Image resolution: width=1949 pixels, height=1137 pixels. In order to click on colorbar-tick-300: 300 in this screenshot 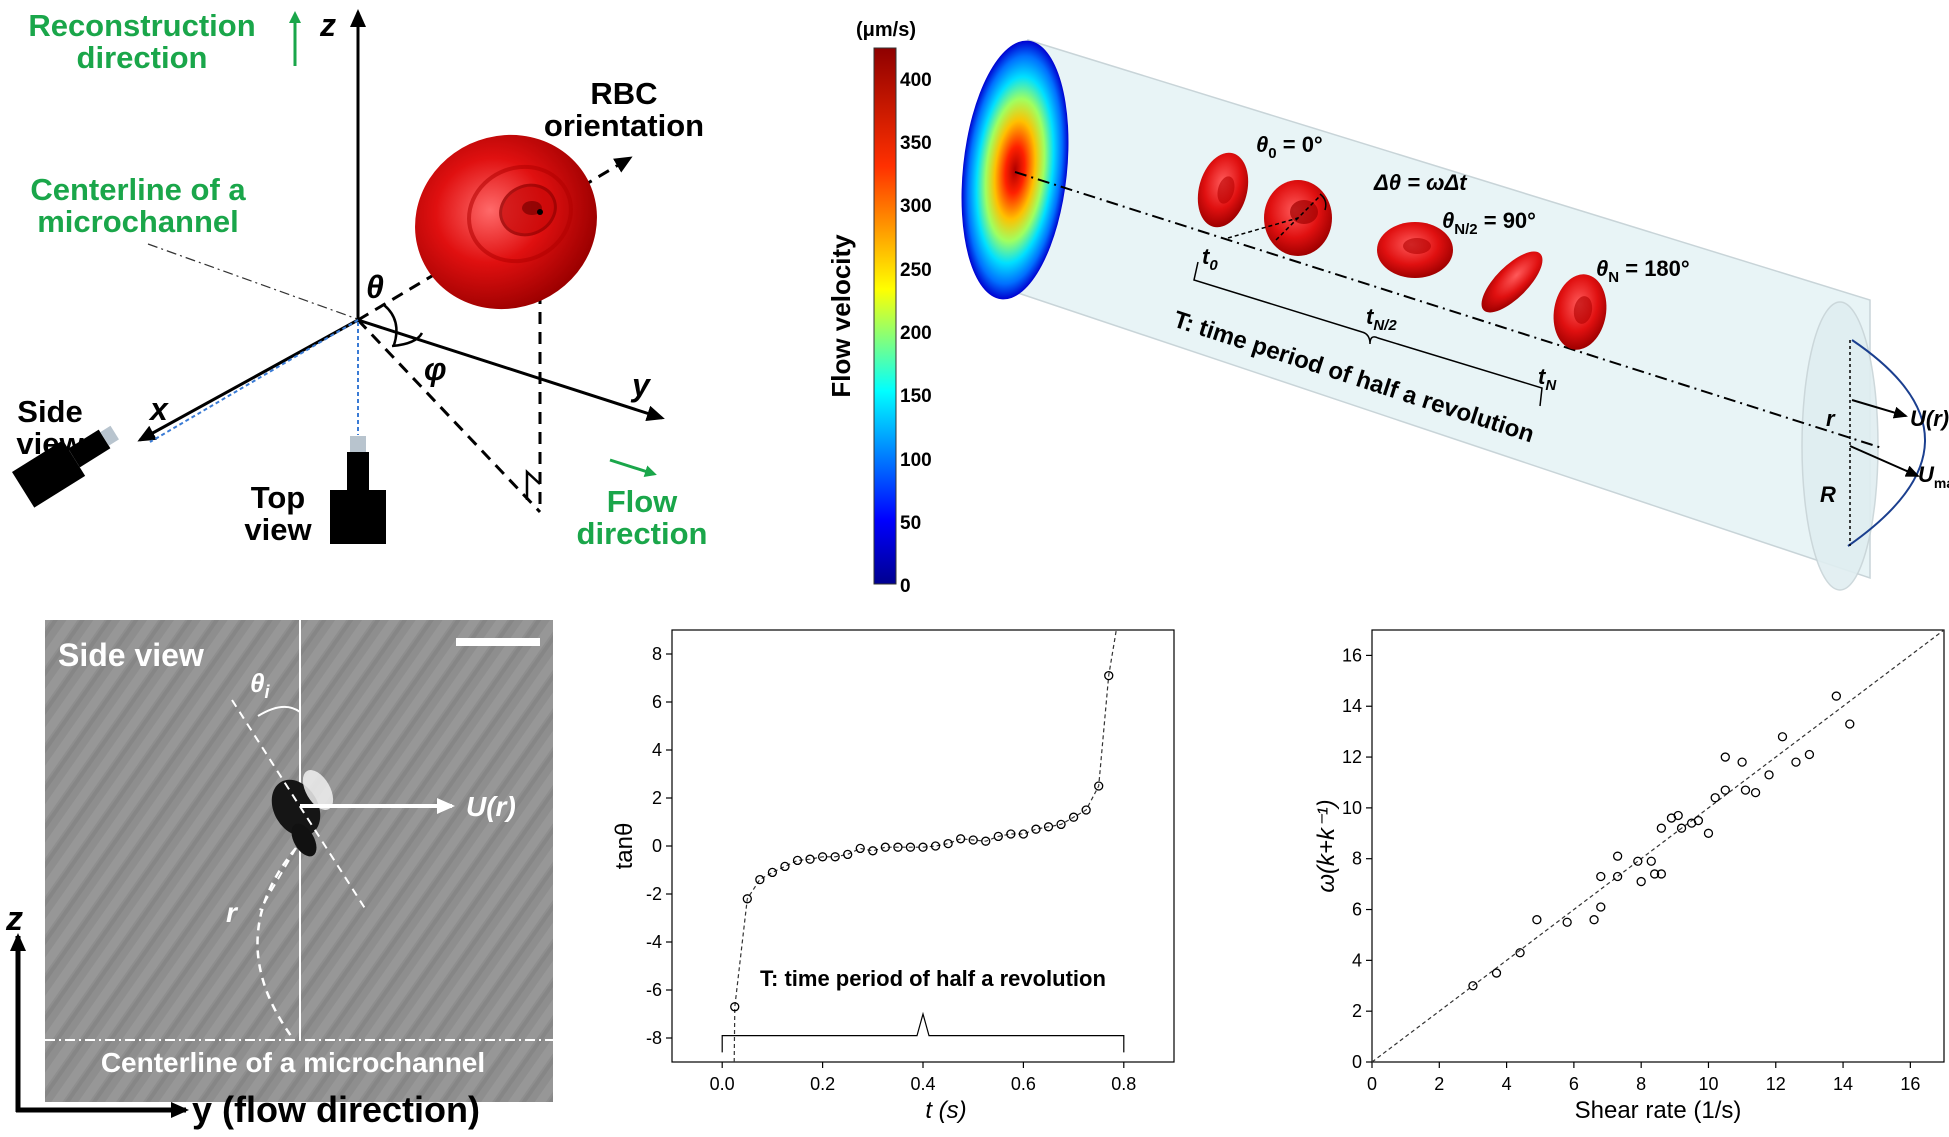, I will do `click(916, 206)`.